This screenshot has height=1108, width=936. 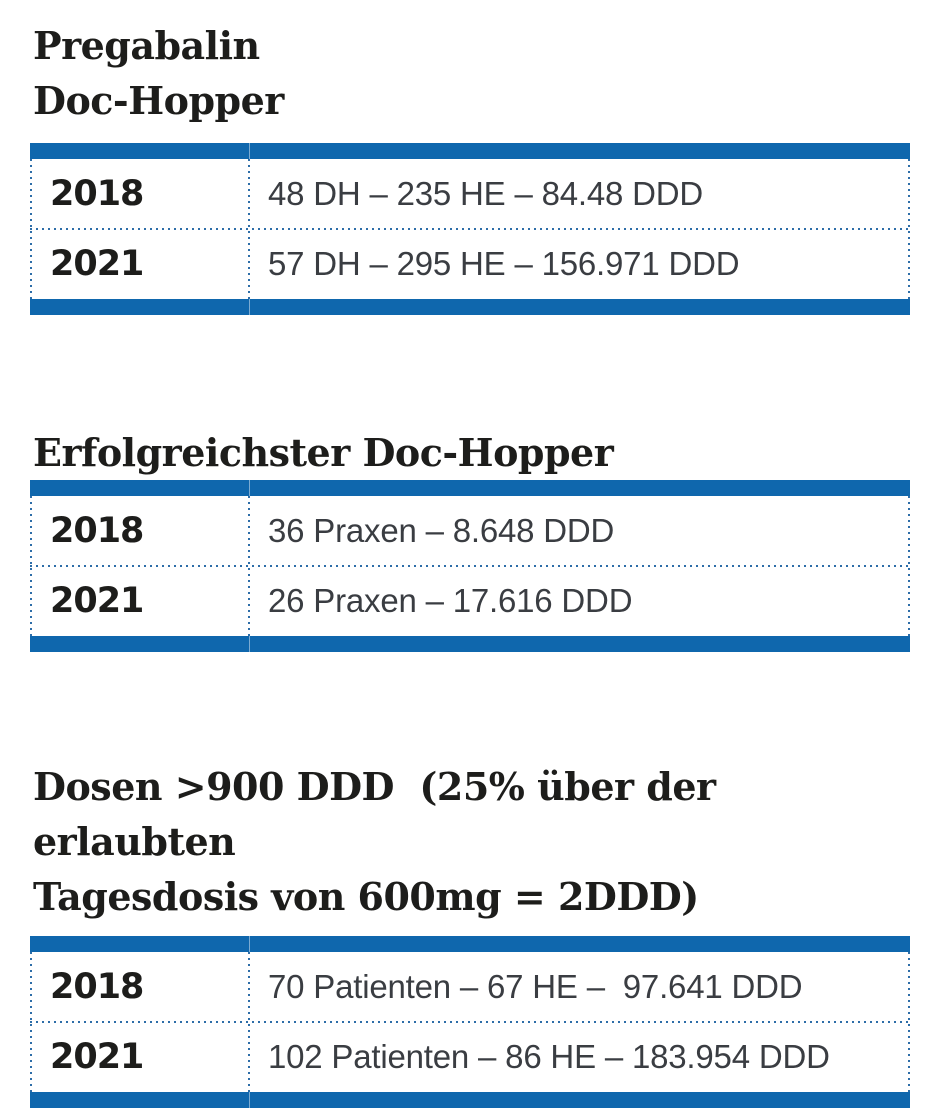 I want to click on section-title-line: Doc-Hopper, so click(x=158, y=100).